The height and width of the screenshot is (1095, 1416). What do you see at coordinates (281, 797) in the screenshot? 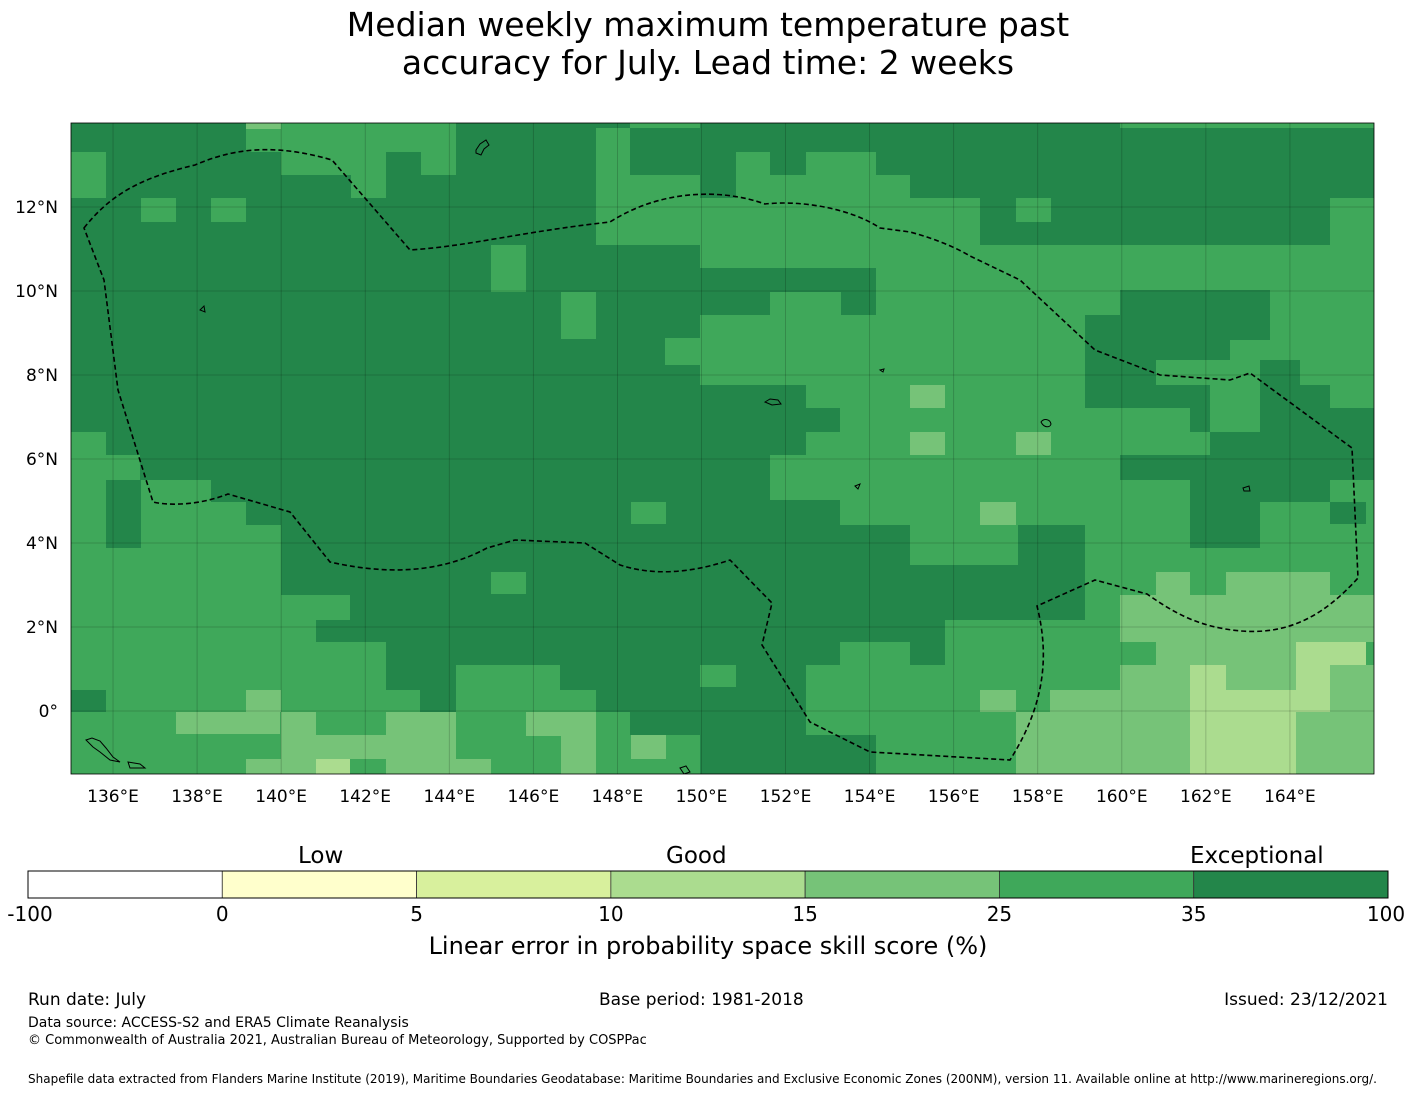
I see `x-tick-label: 140°E` at bounding box center [281, 797].